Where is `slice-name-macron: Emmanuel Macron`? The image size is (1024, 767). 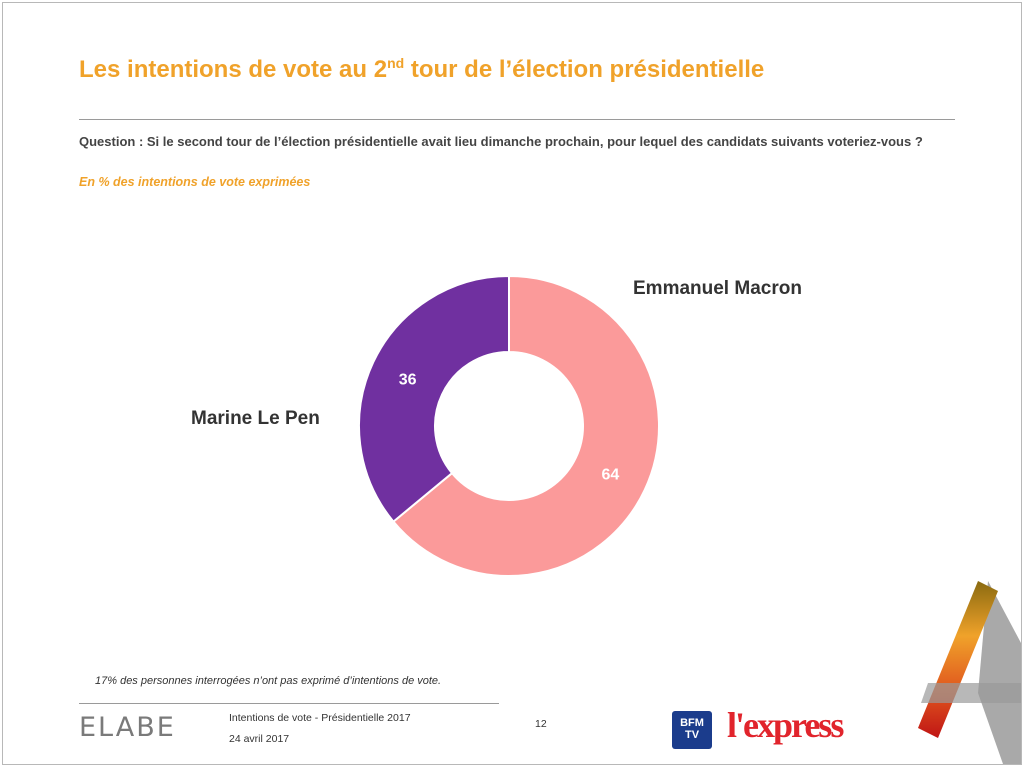
slice-name-macron: Emmanuel Macron is located at coordinates (717, 288).